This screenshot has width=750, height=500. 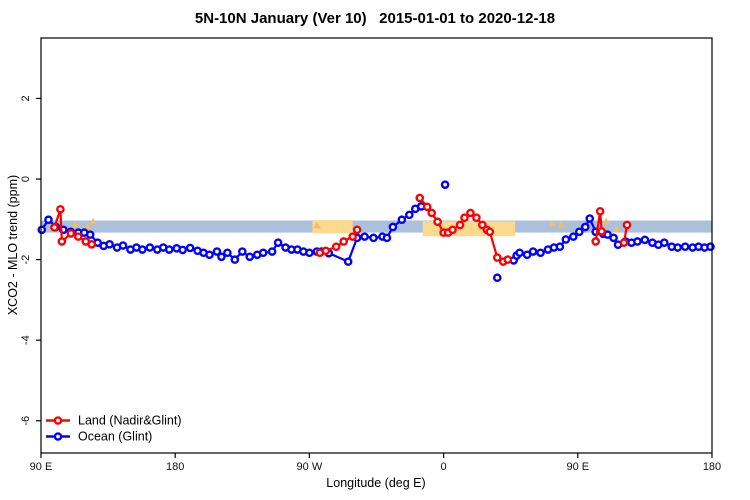 I want to click on legend-label: Land (Nadir&Glint), so click(x=130, y=421).